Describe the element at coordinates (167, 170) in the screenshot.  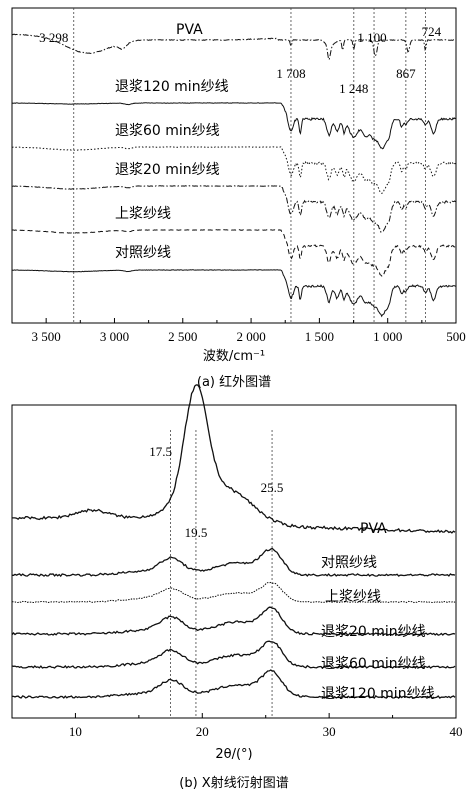
I see `ir-series-label: 退浆20 min纱线` at that location.